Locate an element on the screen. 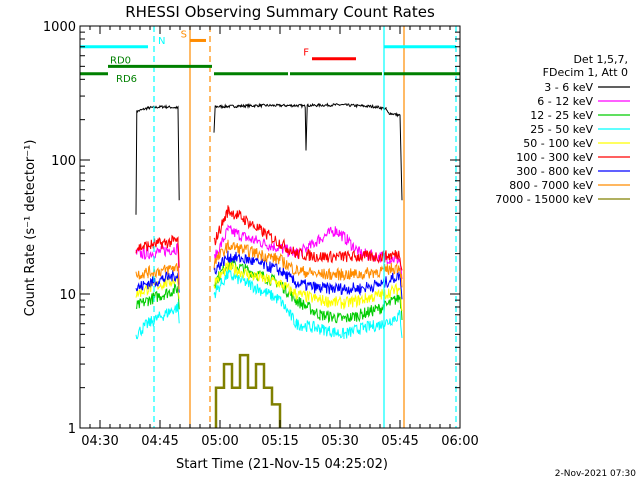  flag-label-s: S is located at coordinates (184, 34).